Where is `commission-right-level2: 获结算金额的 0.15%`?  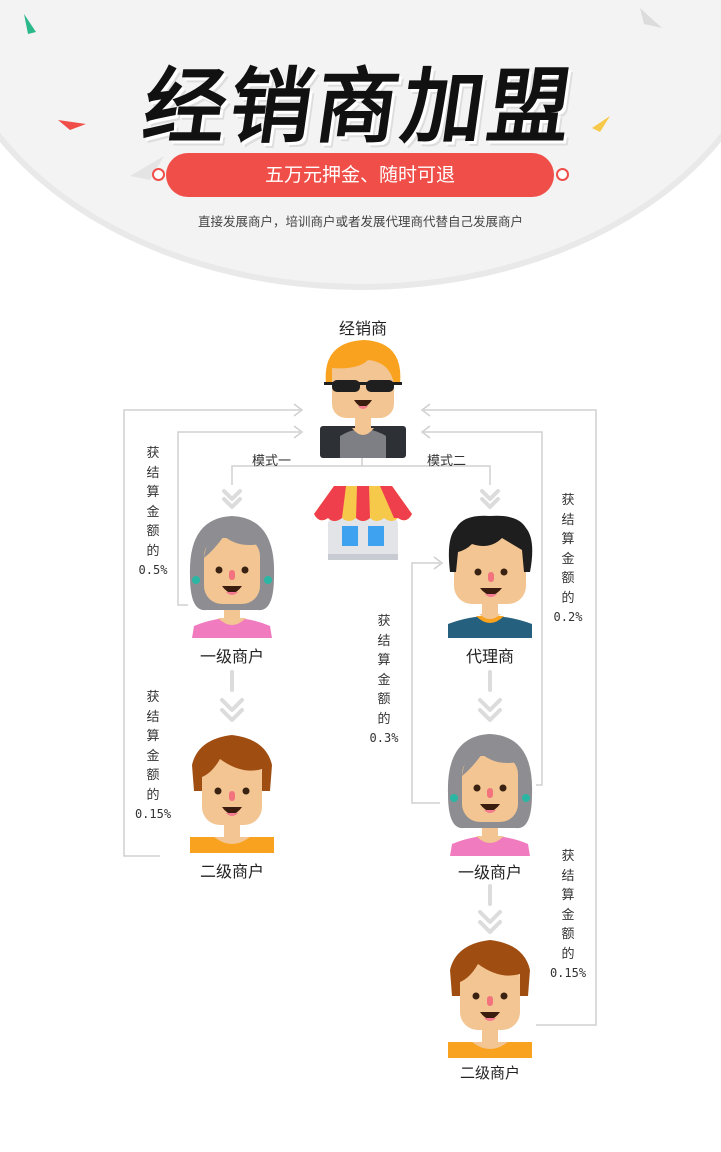 commission-right-level2: 获结算金额的 0.15% is located at coordinates (568, 915).